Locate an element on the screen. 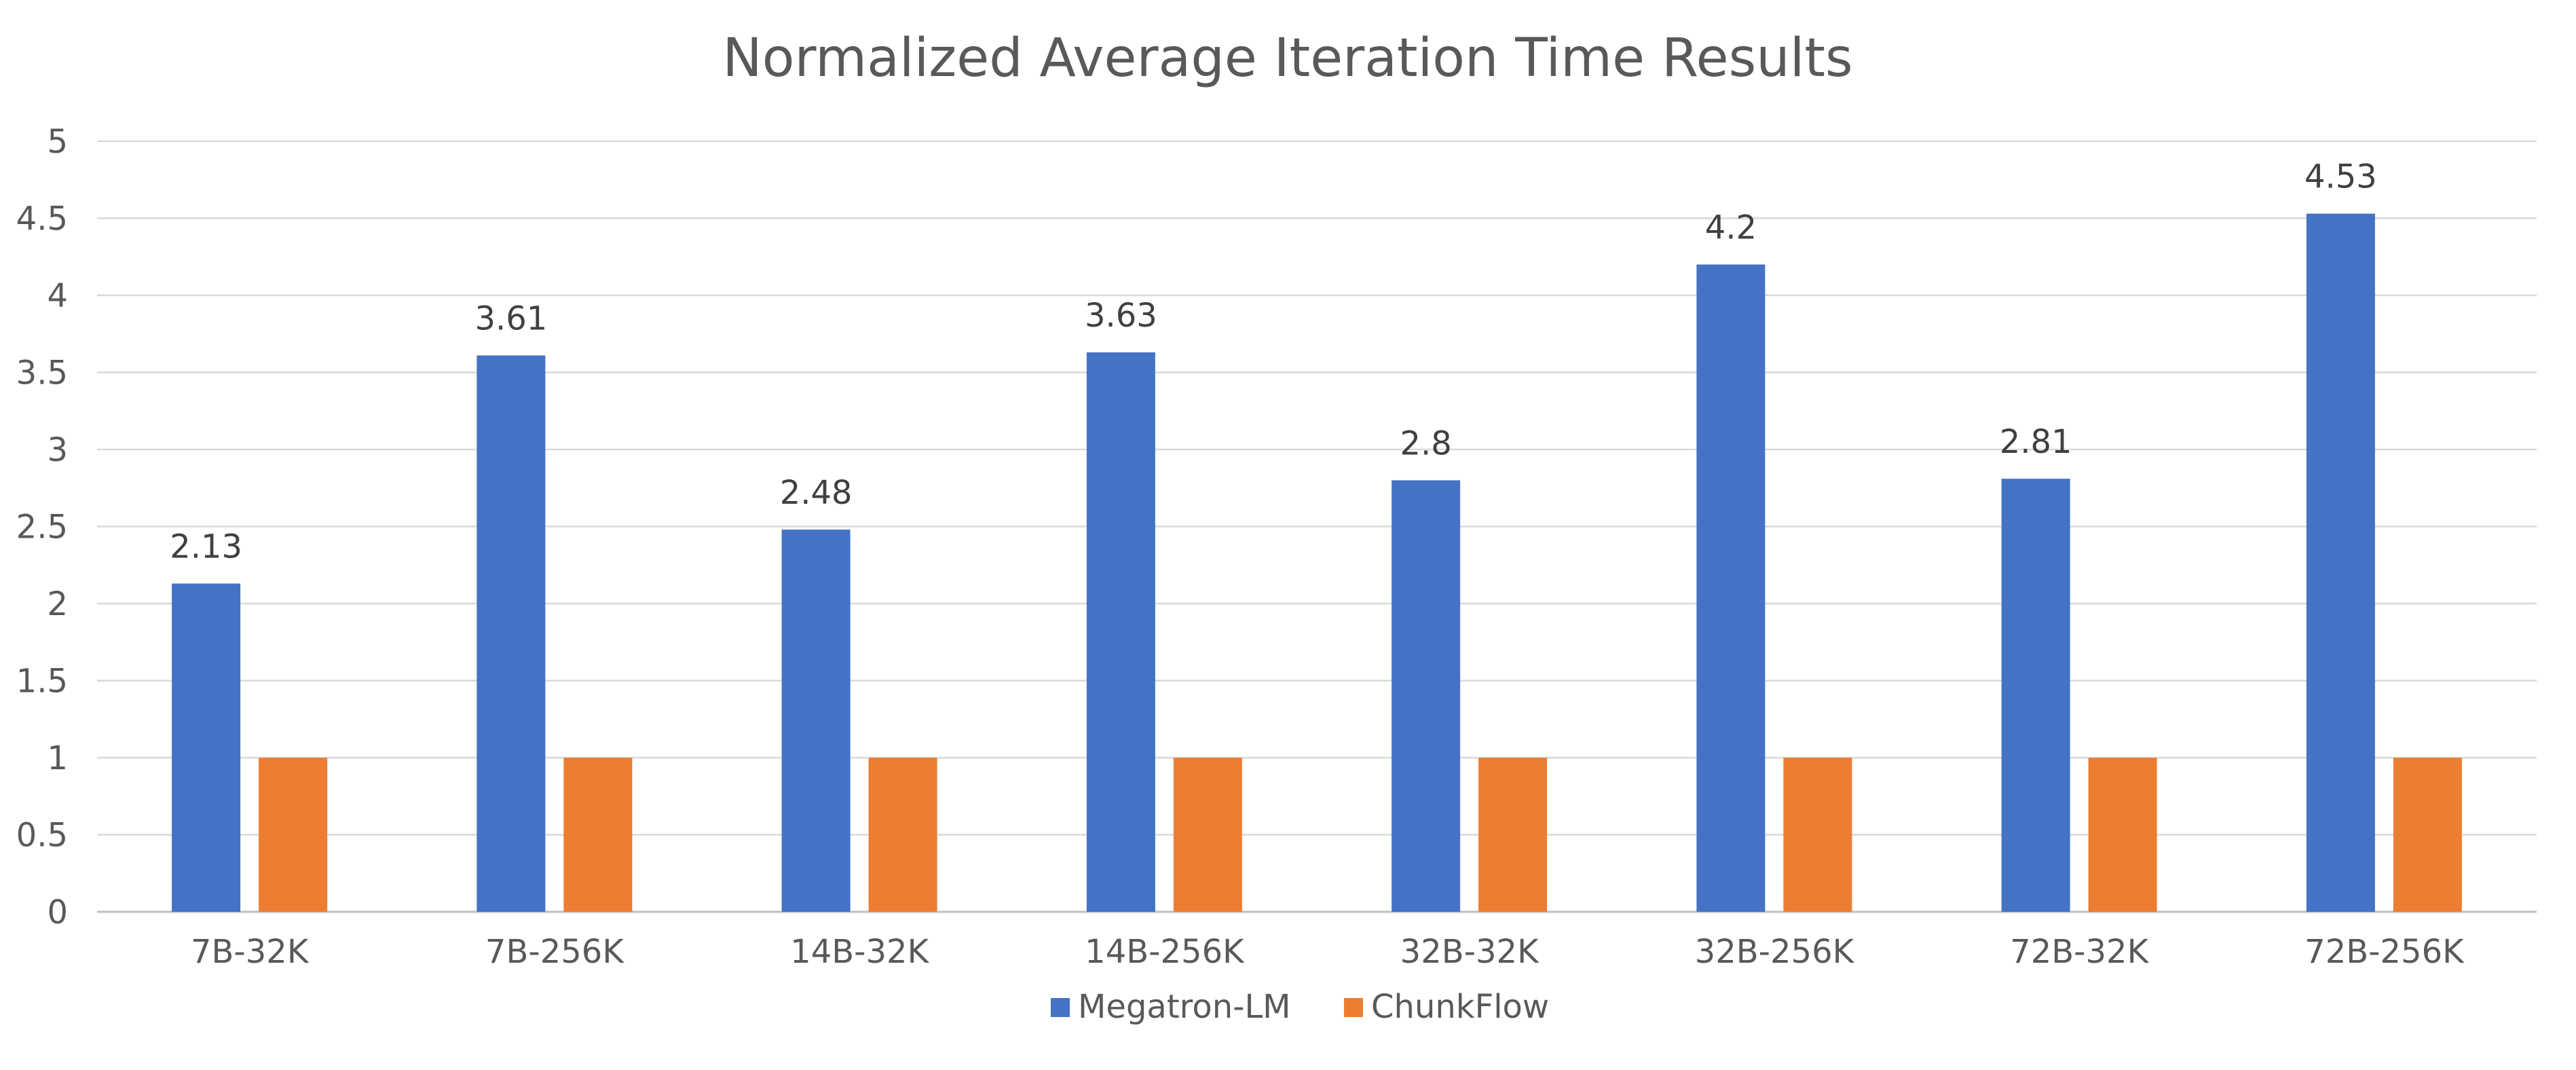 This screenshot has width=2576, height=1070. data-label: 3.61 is located at coordinates (511, 319).